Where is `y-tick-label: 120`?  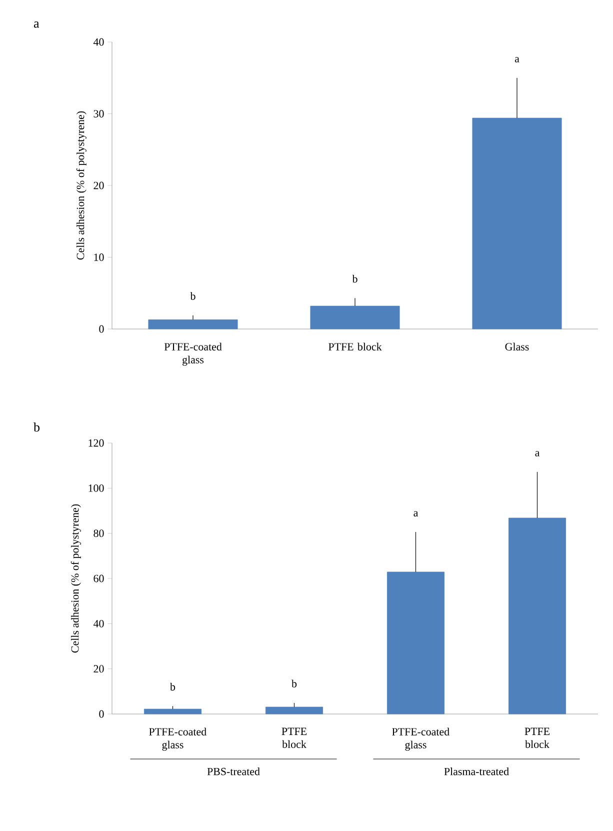 y-tick-label: 120 is located at coordinates (96, 443).